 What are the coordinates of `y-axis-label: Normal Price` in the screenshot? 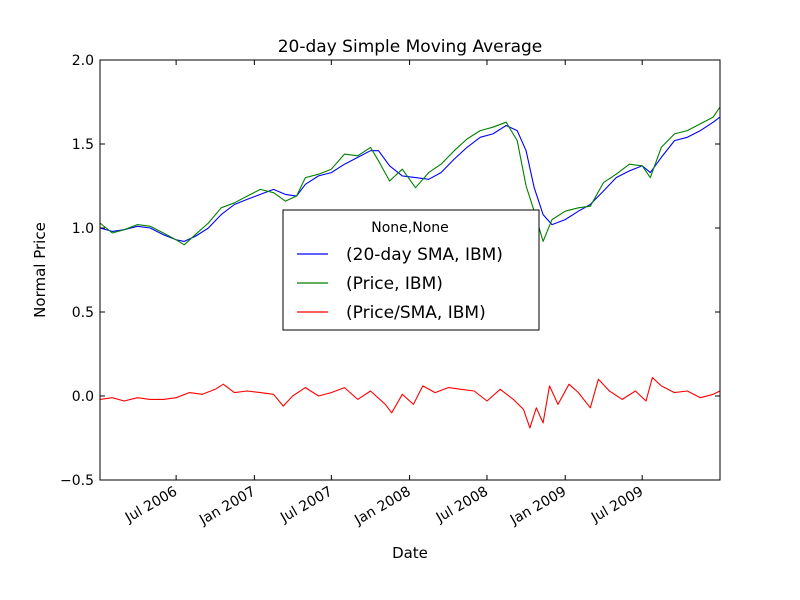 It's located at (40, 270).